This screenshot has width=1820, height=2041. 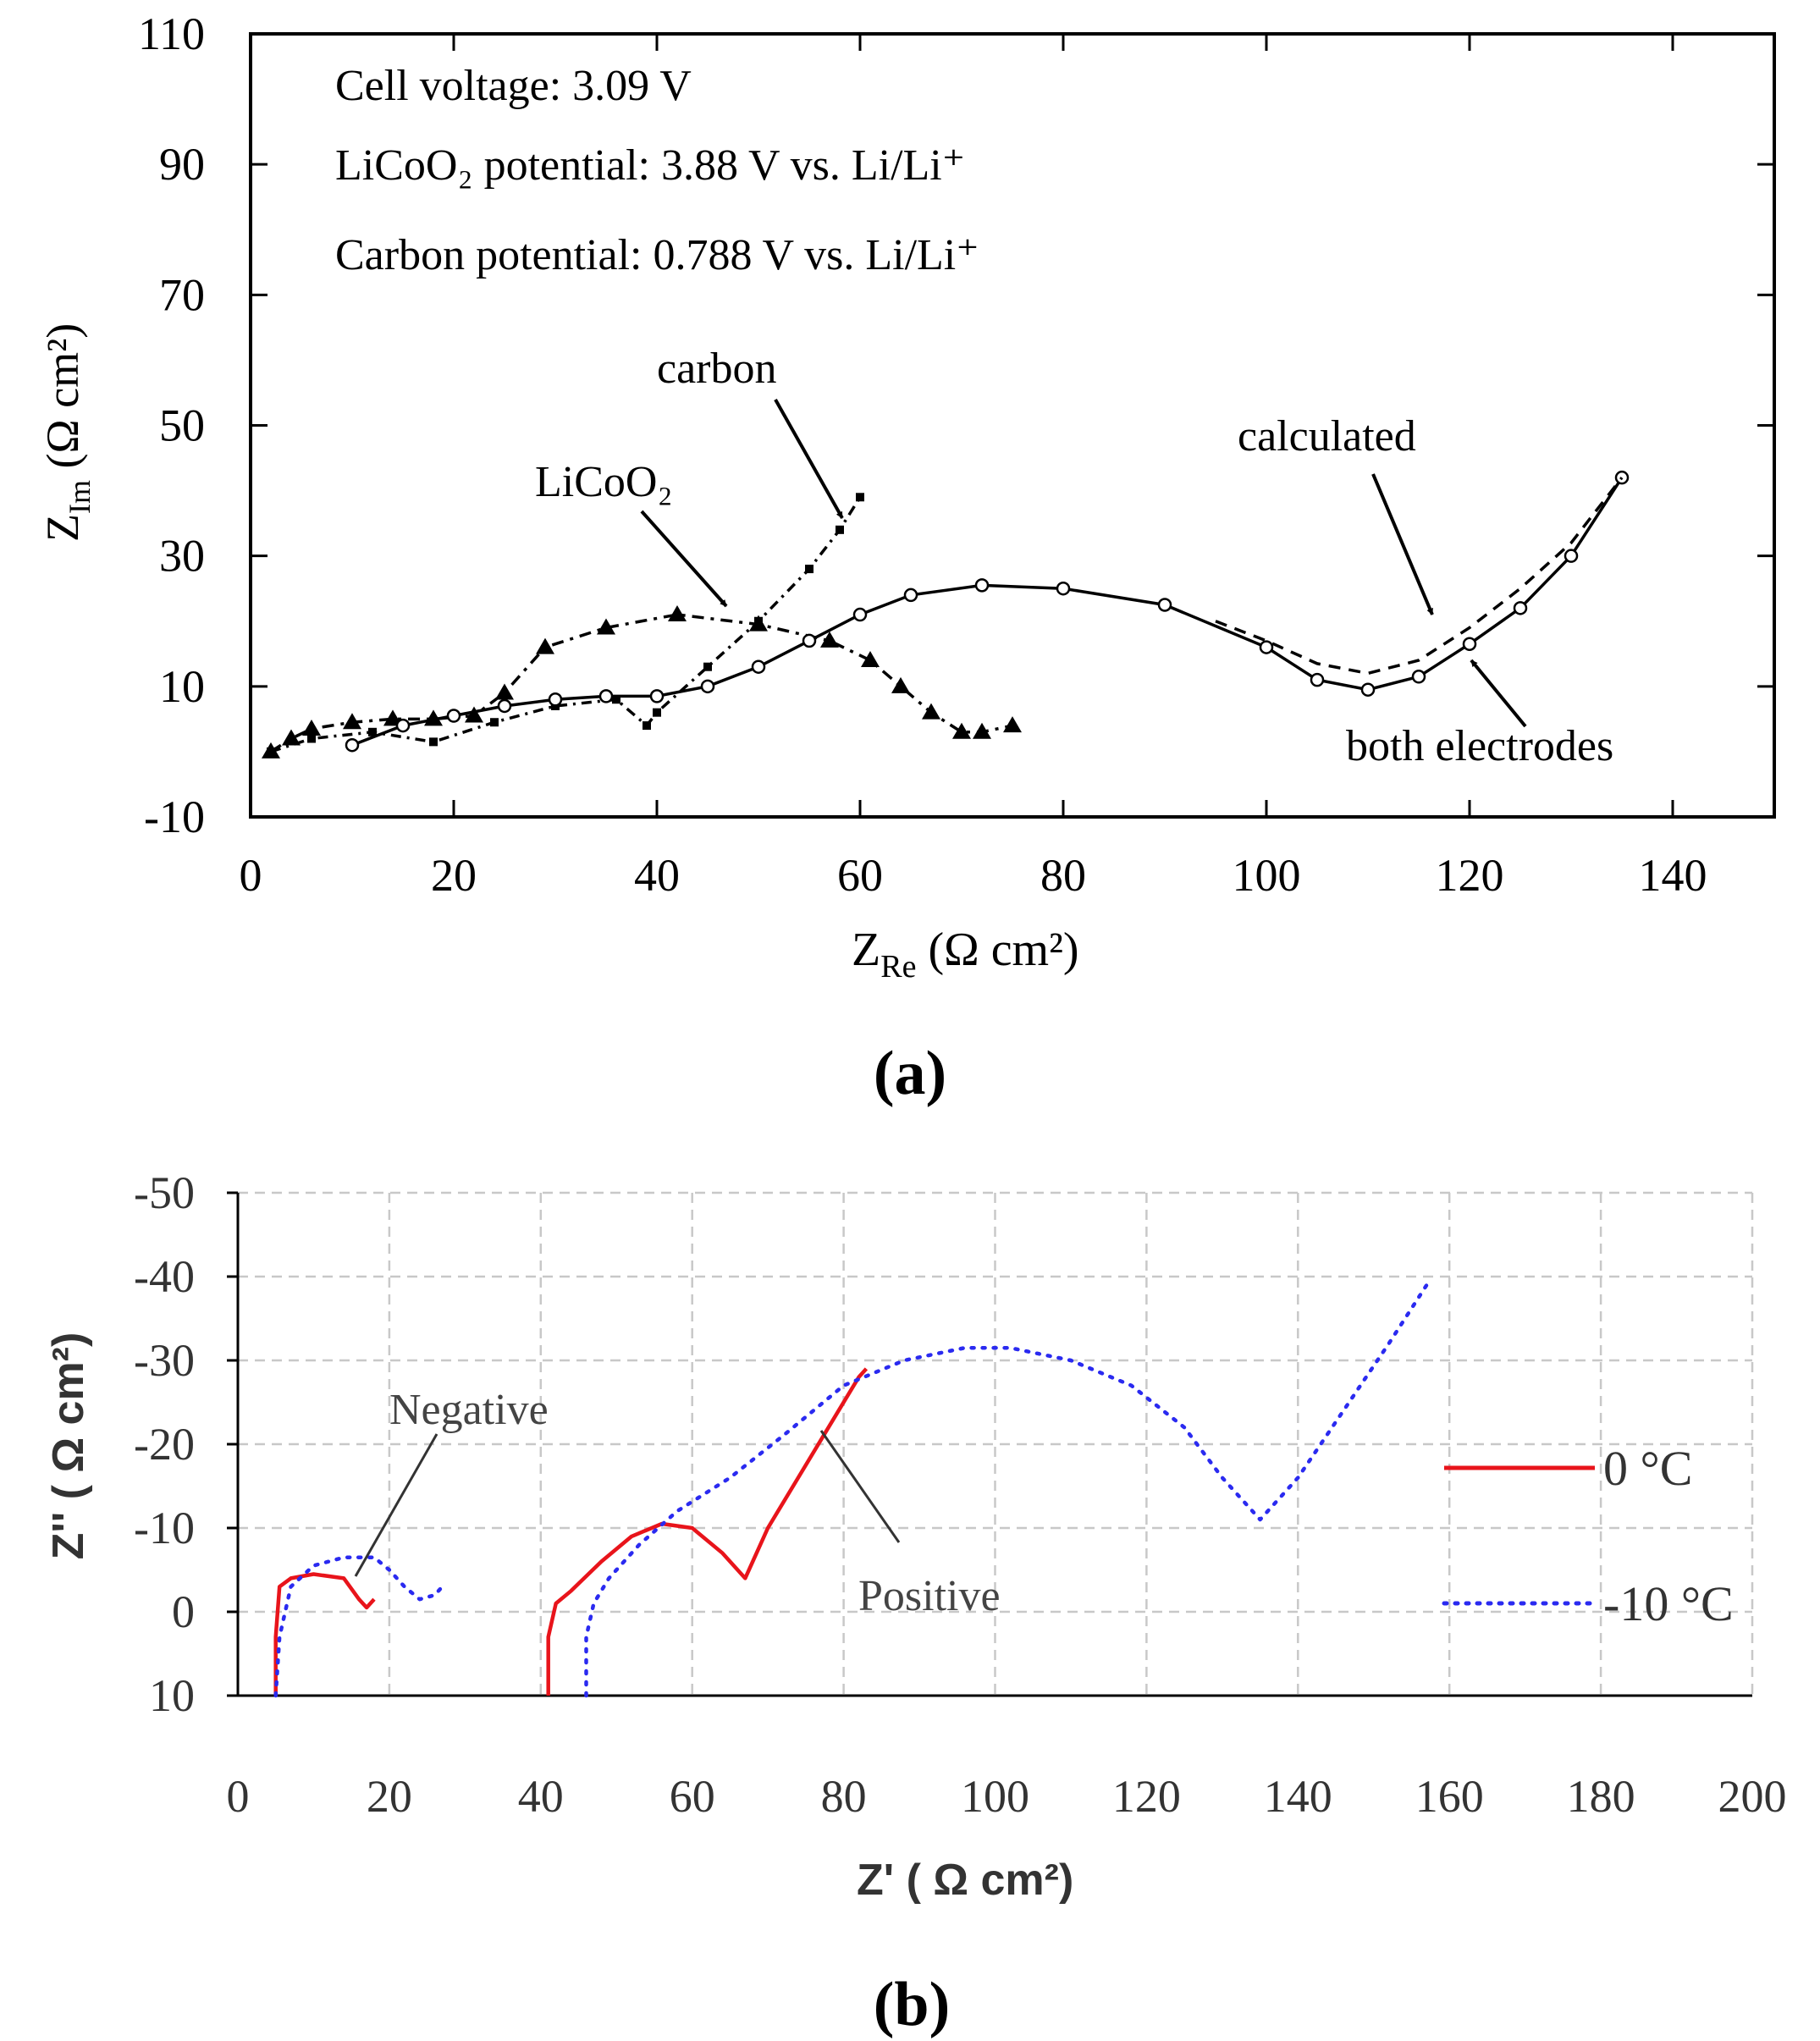 I want to click on panel-a-info-line-3: Carbon potential: 0.788 V vs. Li/Li⁺, so click(x=657, y=255).